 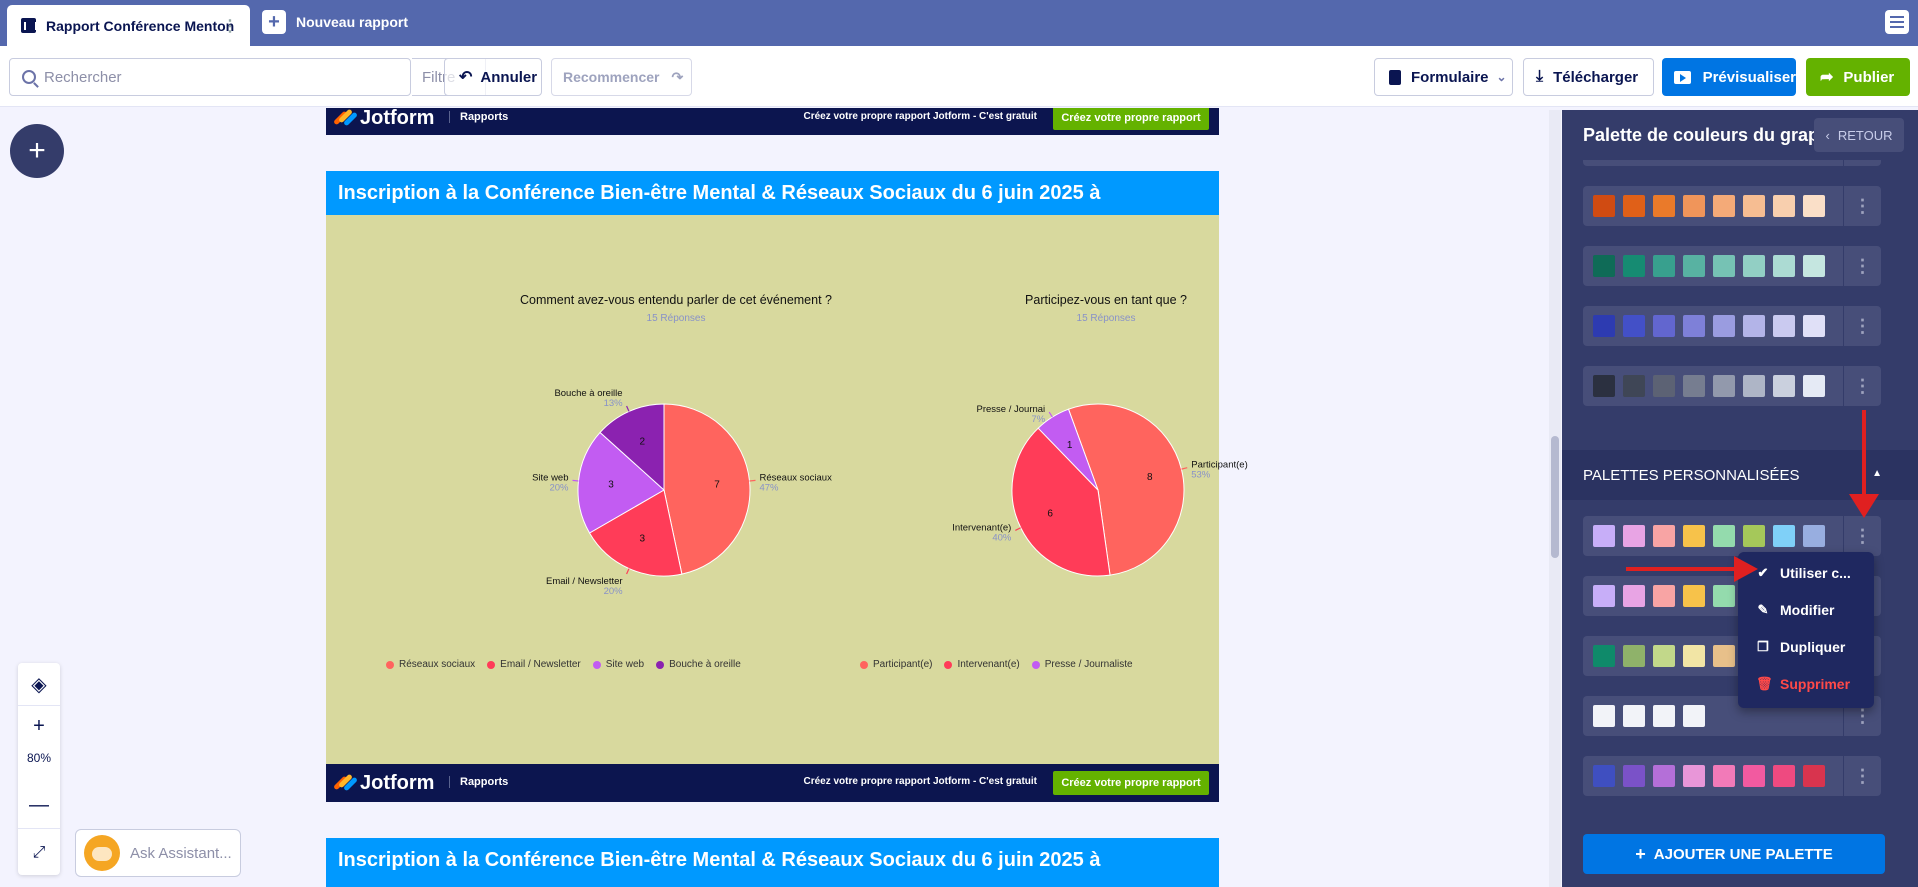 I want to click on brand-name: Jotform, so click(x=397, y=783).